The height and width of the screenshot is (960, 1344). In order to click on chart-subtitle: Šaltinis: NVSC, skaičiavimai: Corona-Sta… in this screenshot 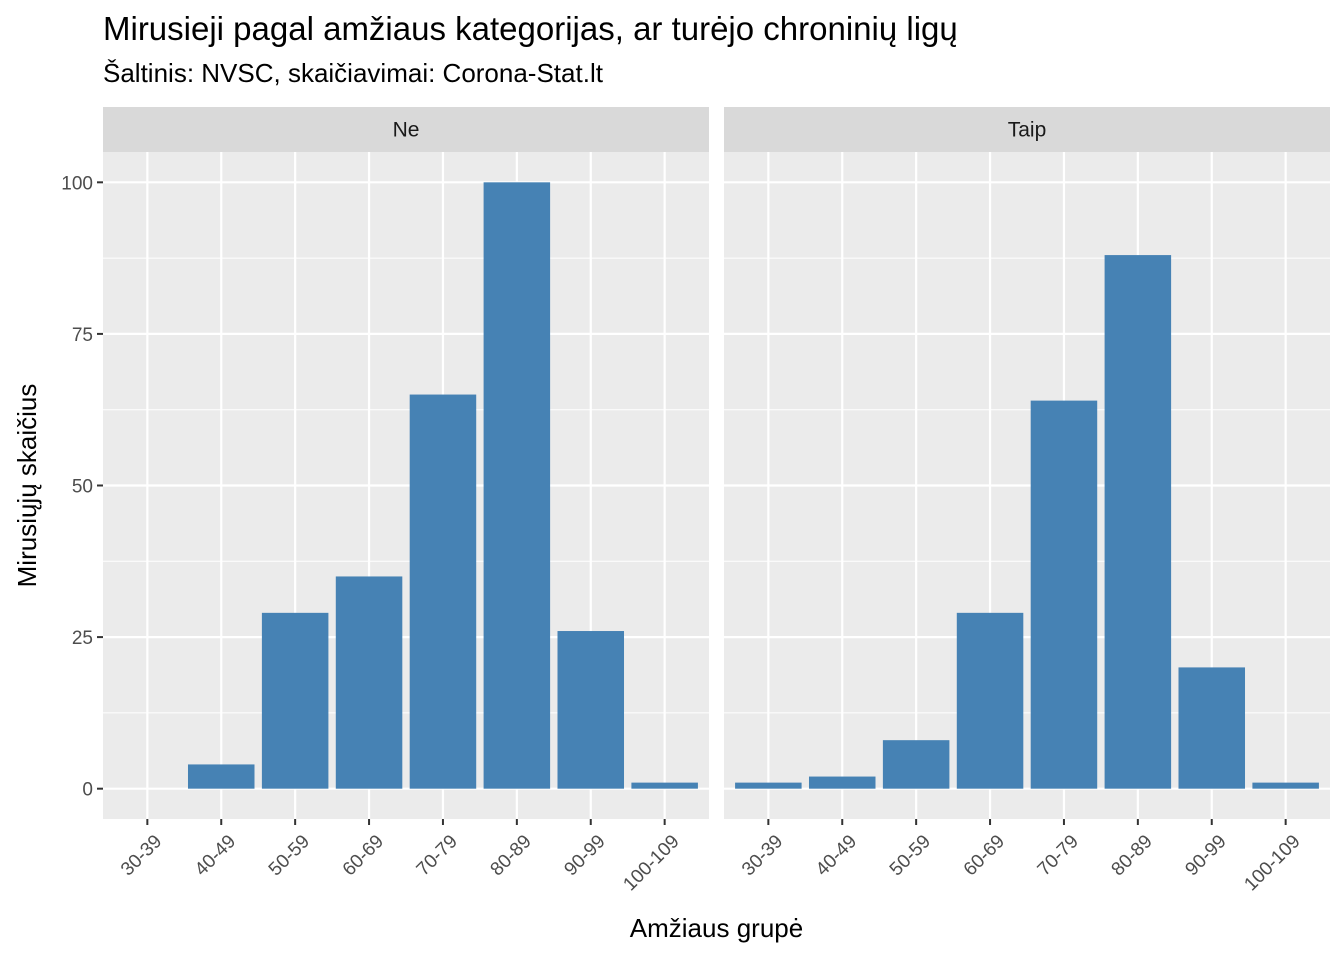, I will do `click(353, 73)`.